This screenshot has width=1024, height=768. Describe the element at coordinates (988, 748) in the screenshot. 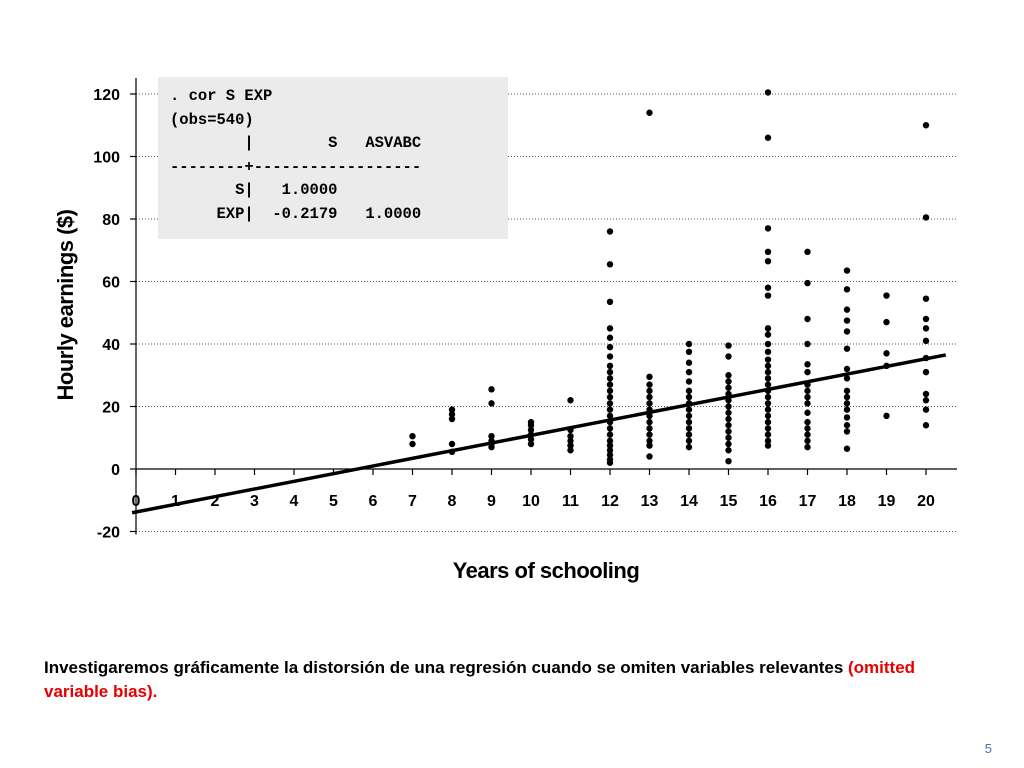

I see `page-number: 5` at that location.